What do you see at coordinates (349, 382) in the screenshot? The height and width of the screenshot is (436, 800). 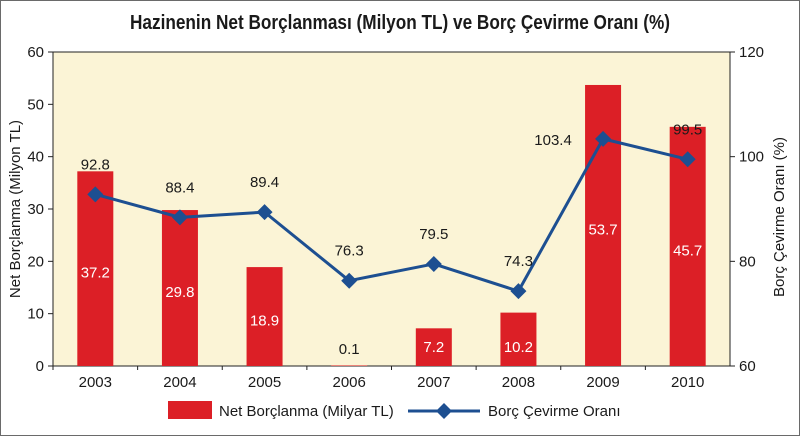 I see `x-axis-tick-label: 2006` at bounding box center [349, 382].